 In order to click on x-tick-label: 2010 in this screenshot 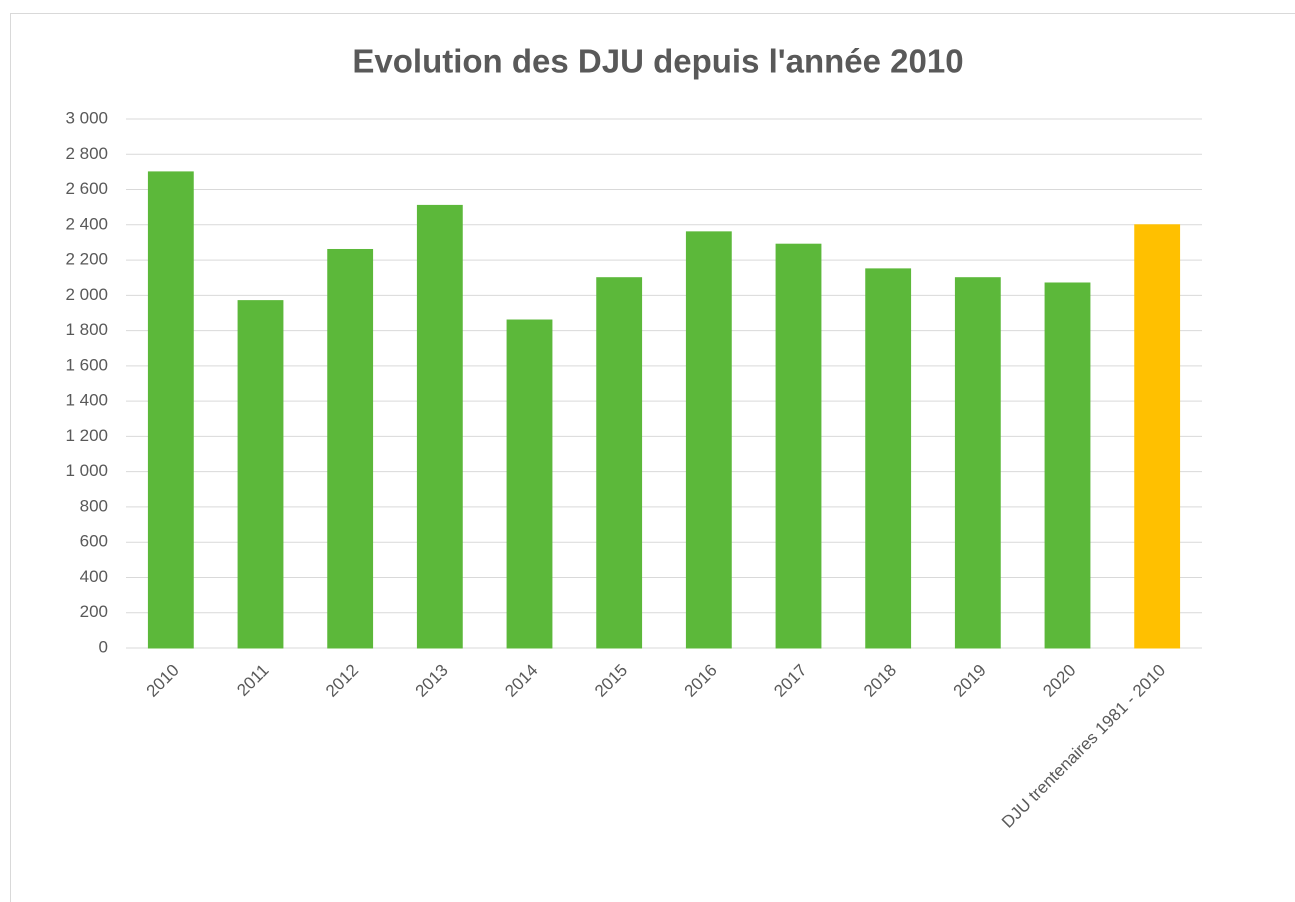, I will do `click(163, 681)`.